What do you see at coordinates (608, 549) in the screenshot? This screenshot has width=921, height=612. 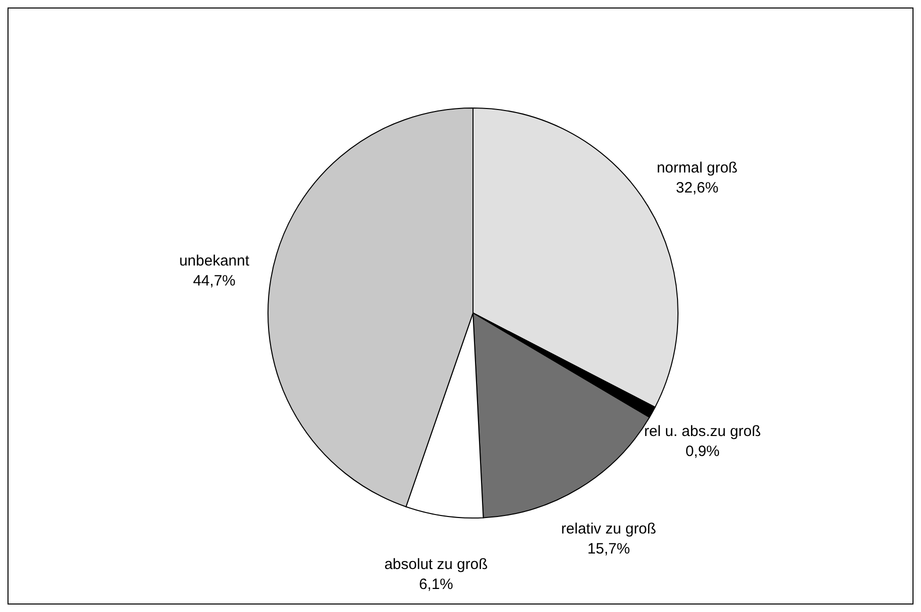 I see `data-label: 15,7%` at bounding box center [608, 549].